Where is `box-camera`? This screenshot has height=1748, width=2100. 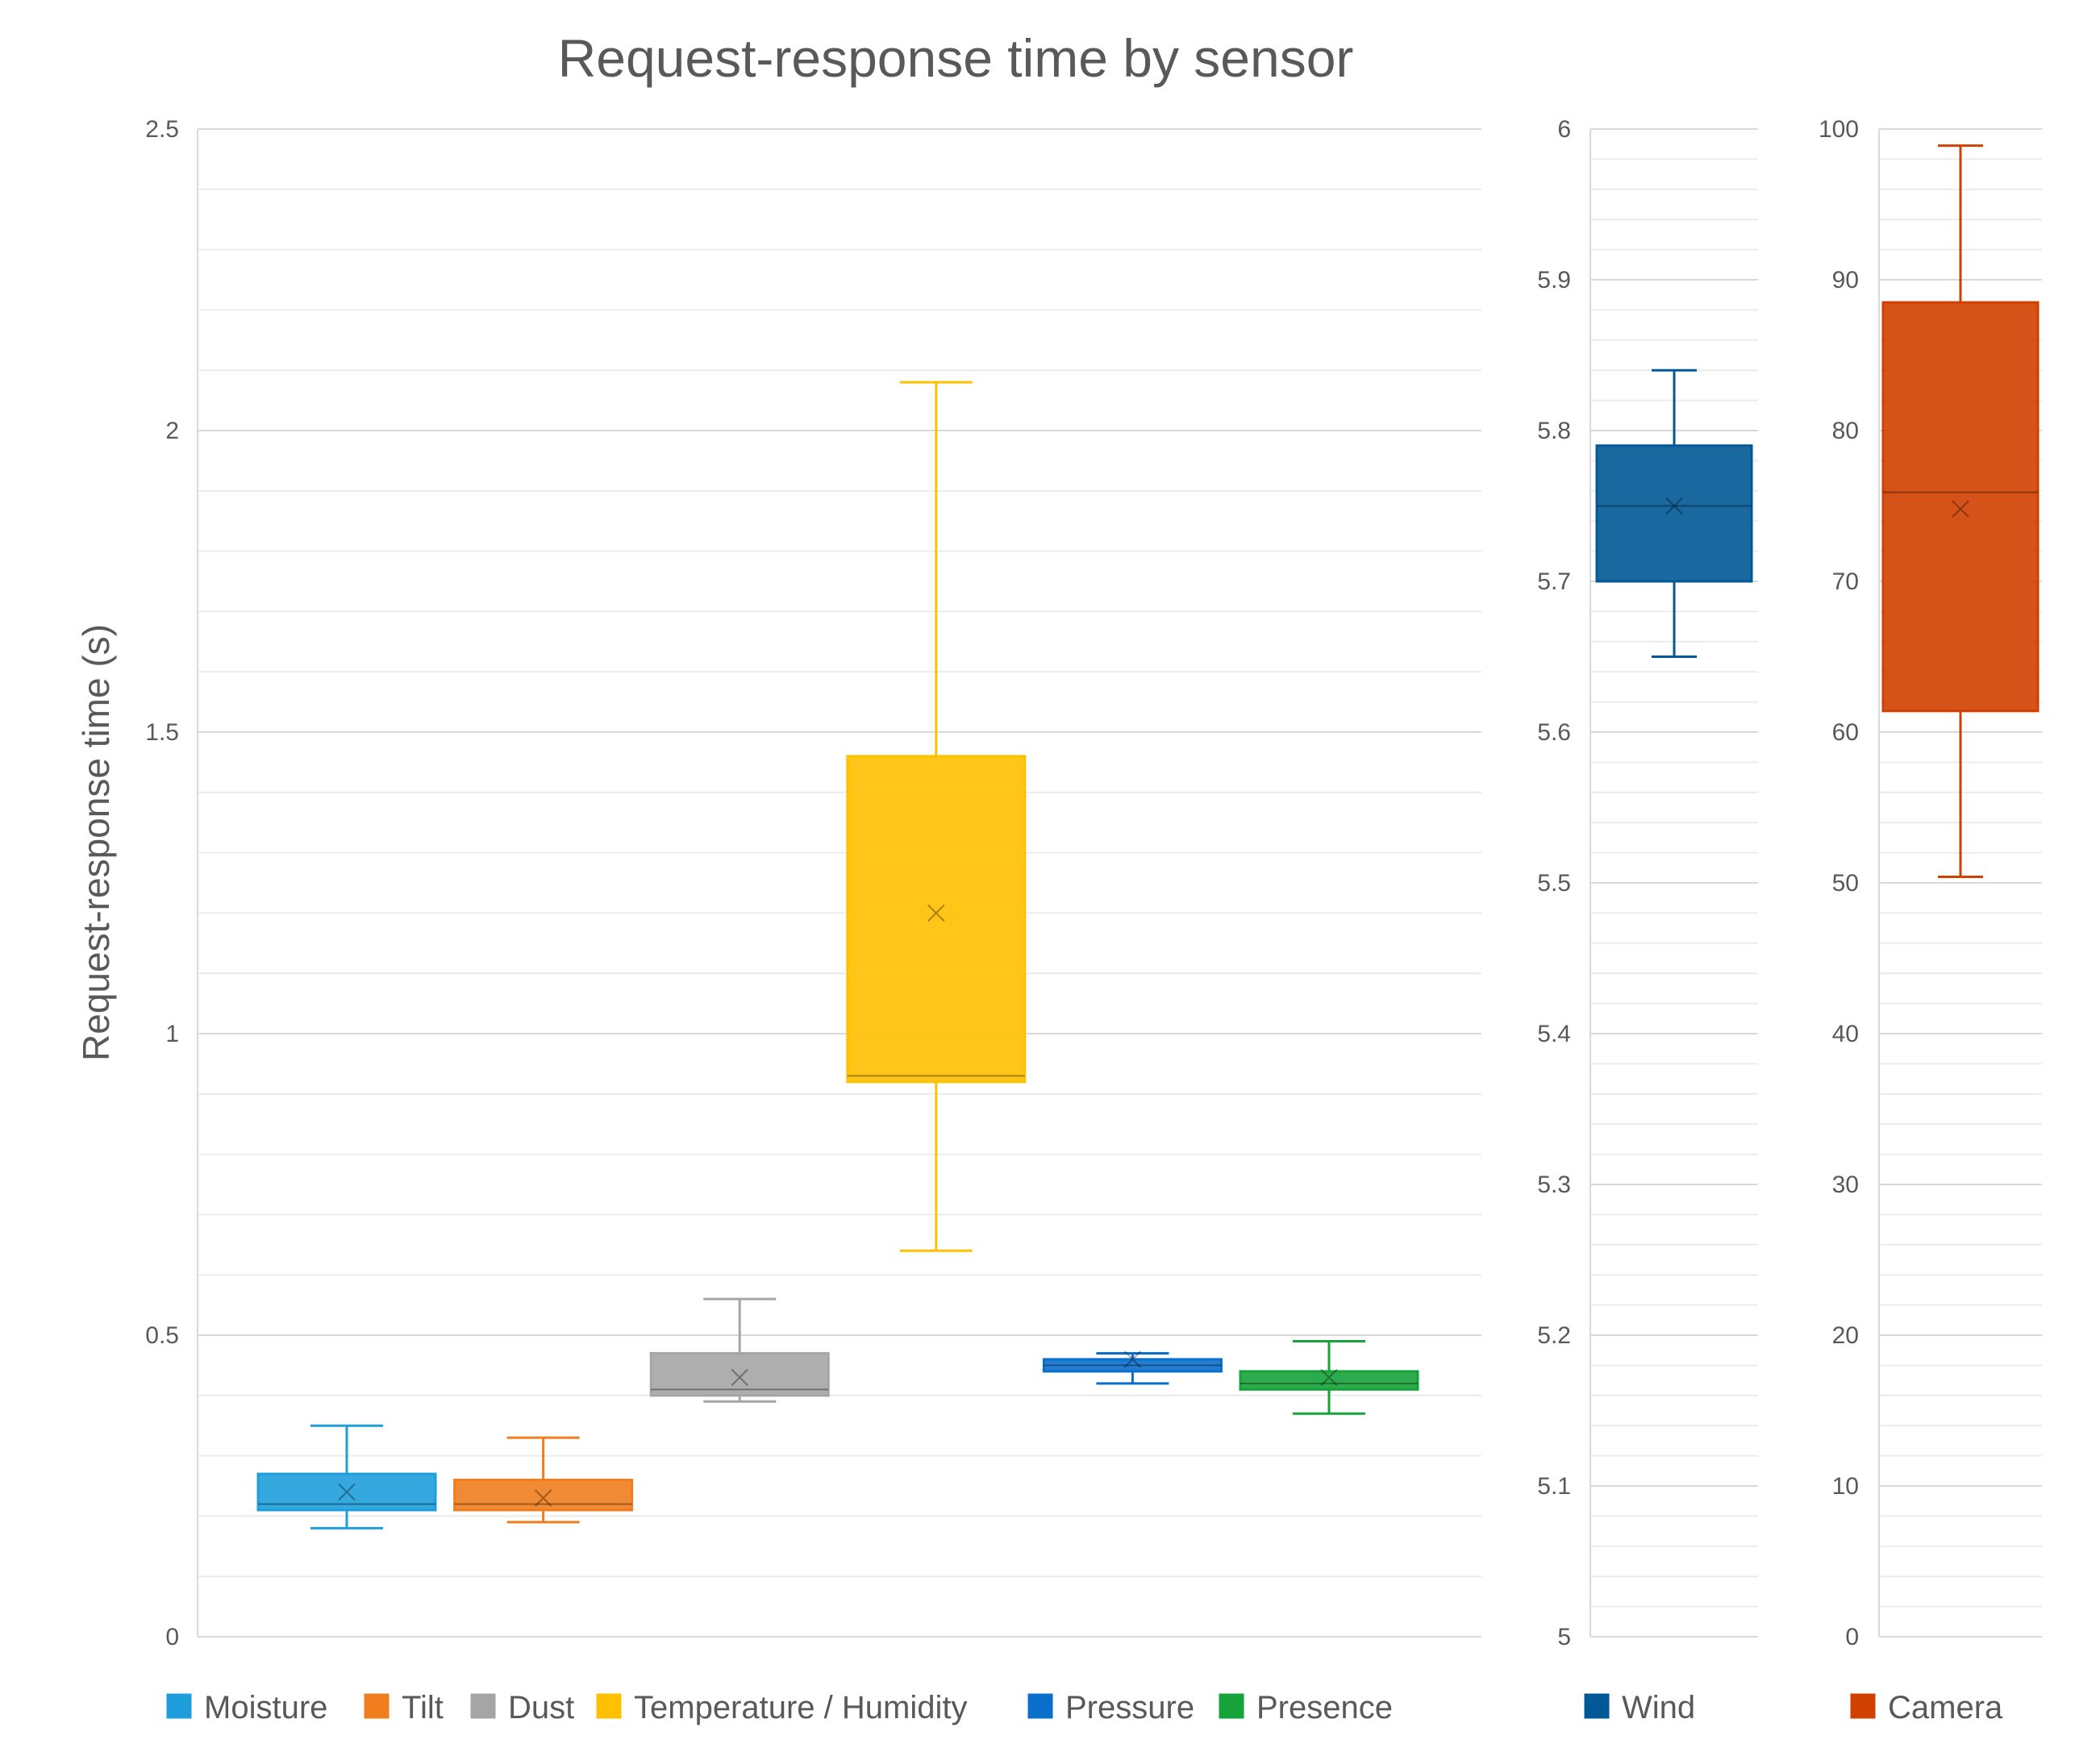
box-camera is located at coordinates (1960, 511).